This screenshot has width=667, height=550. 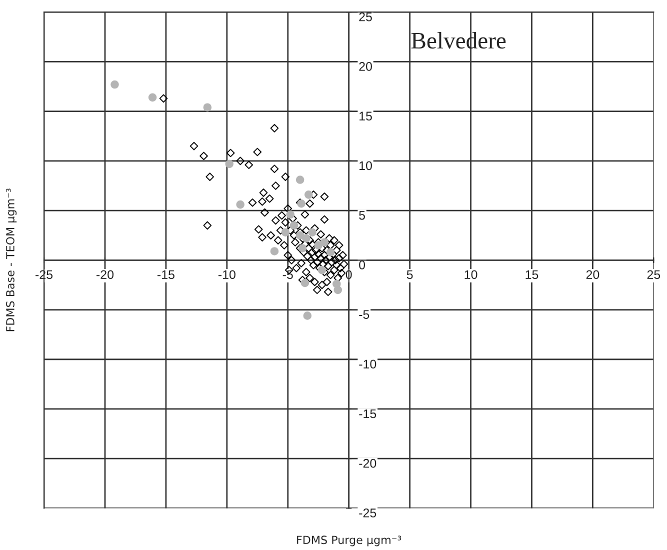 I want to click on x-tick-label: 25, so click(x=653, y=275).